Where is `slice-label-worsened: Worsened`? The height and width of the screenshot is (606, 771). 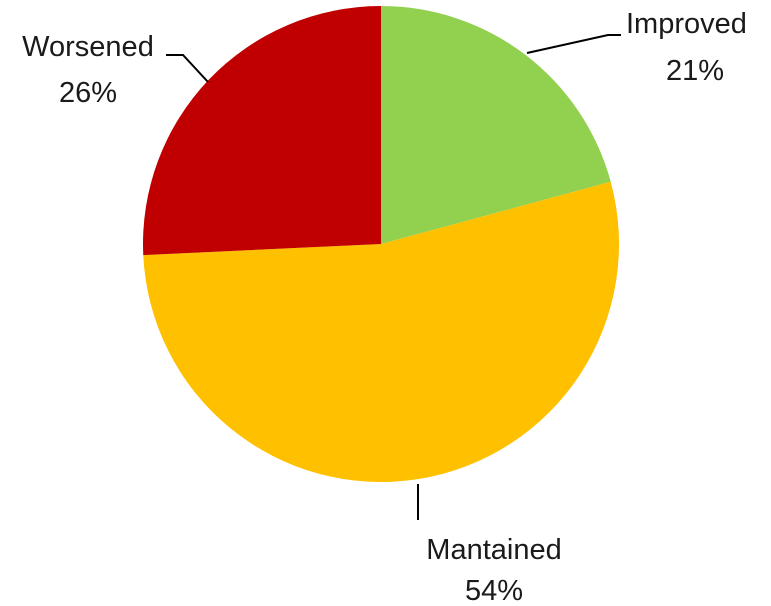 slice-label-worsened: Worsened is located at coordinates (88, 47).